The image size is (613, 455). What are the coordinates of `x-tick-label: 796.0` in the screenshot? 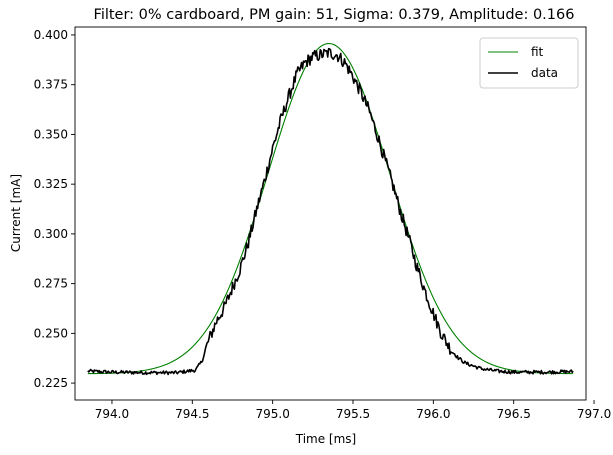 It's located at (433, 414).